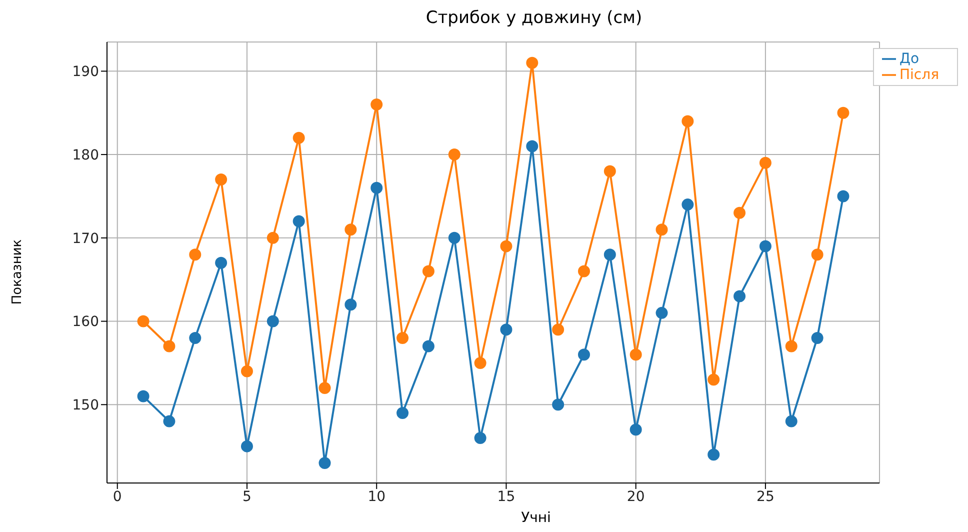 The width and height of the screenshot is (968, 532). What do you see at coordinates (635, 496) in the screenshot?
I see `x-tick-label: 20` at bounding box center [635, 496].